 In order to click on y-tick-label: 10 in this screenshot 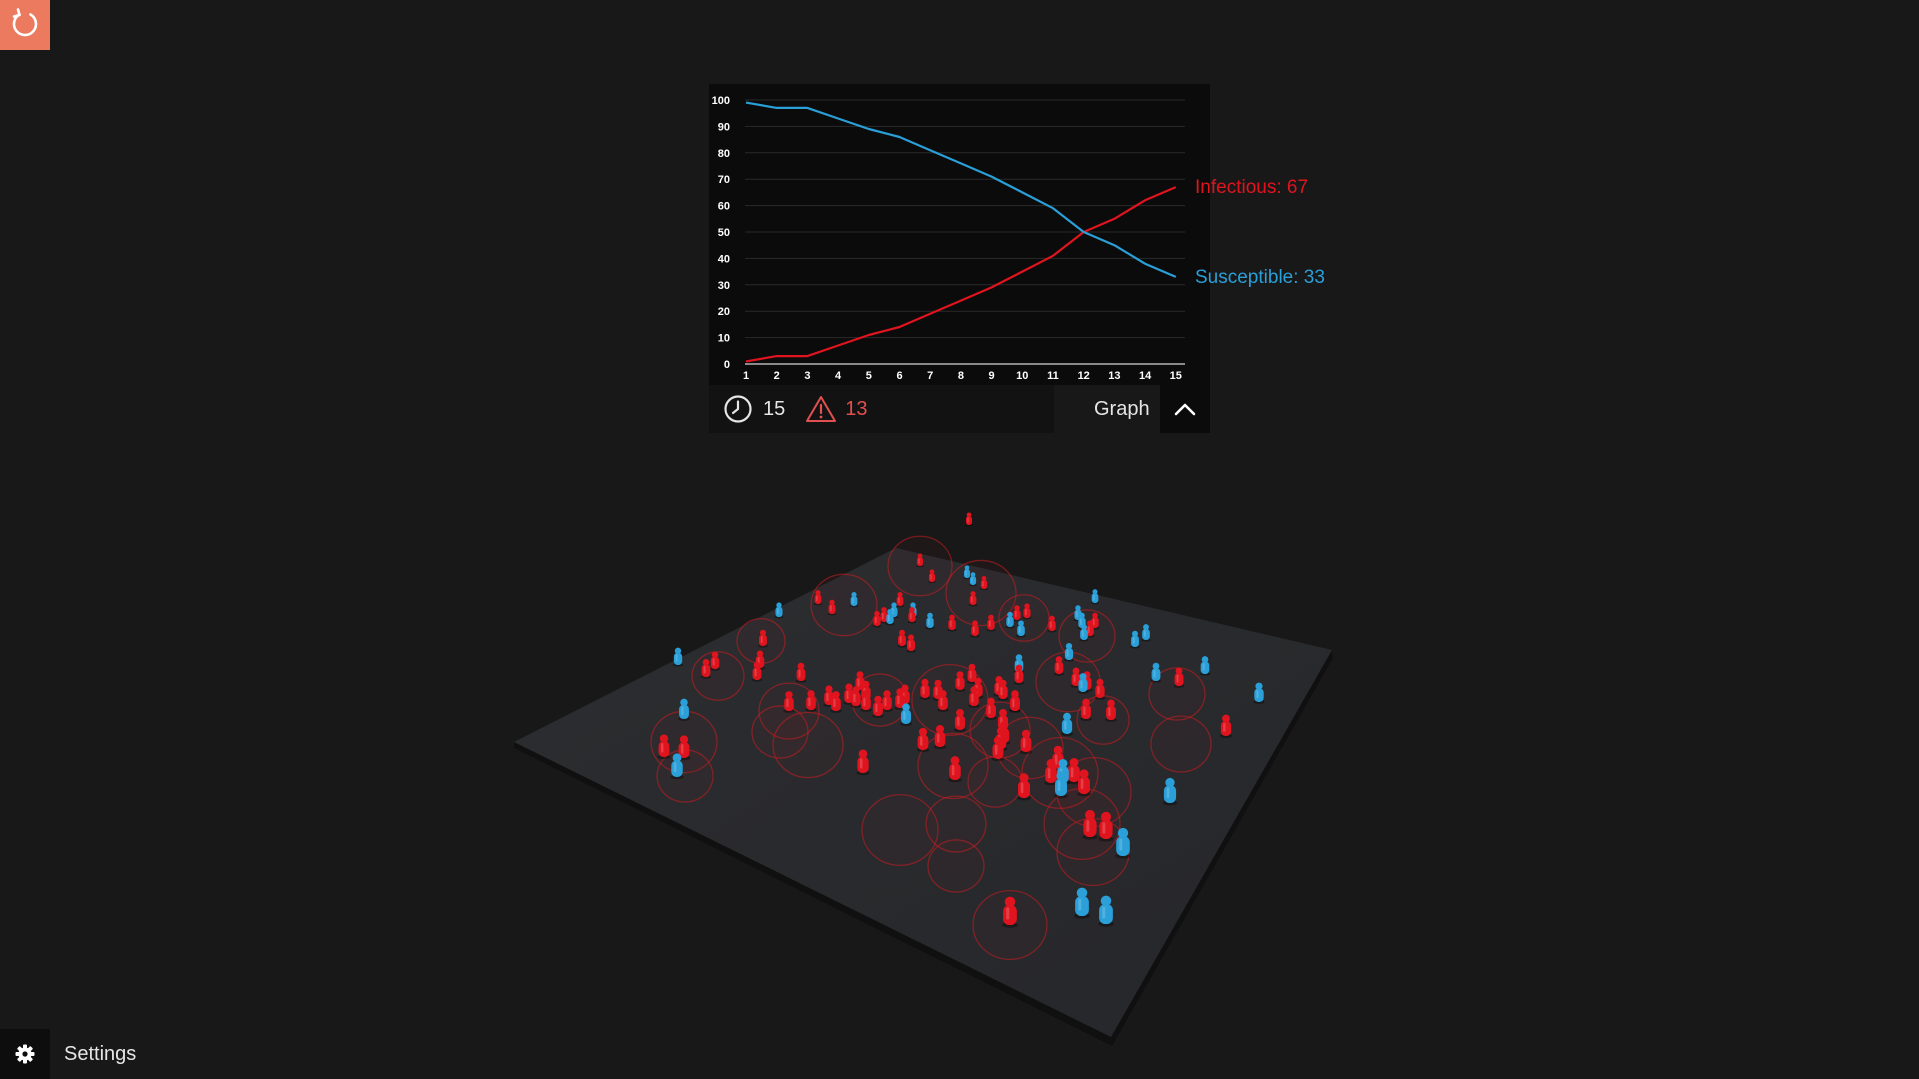, I will do `click(724, 339)`.